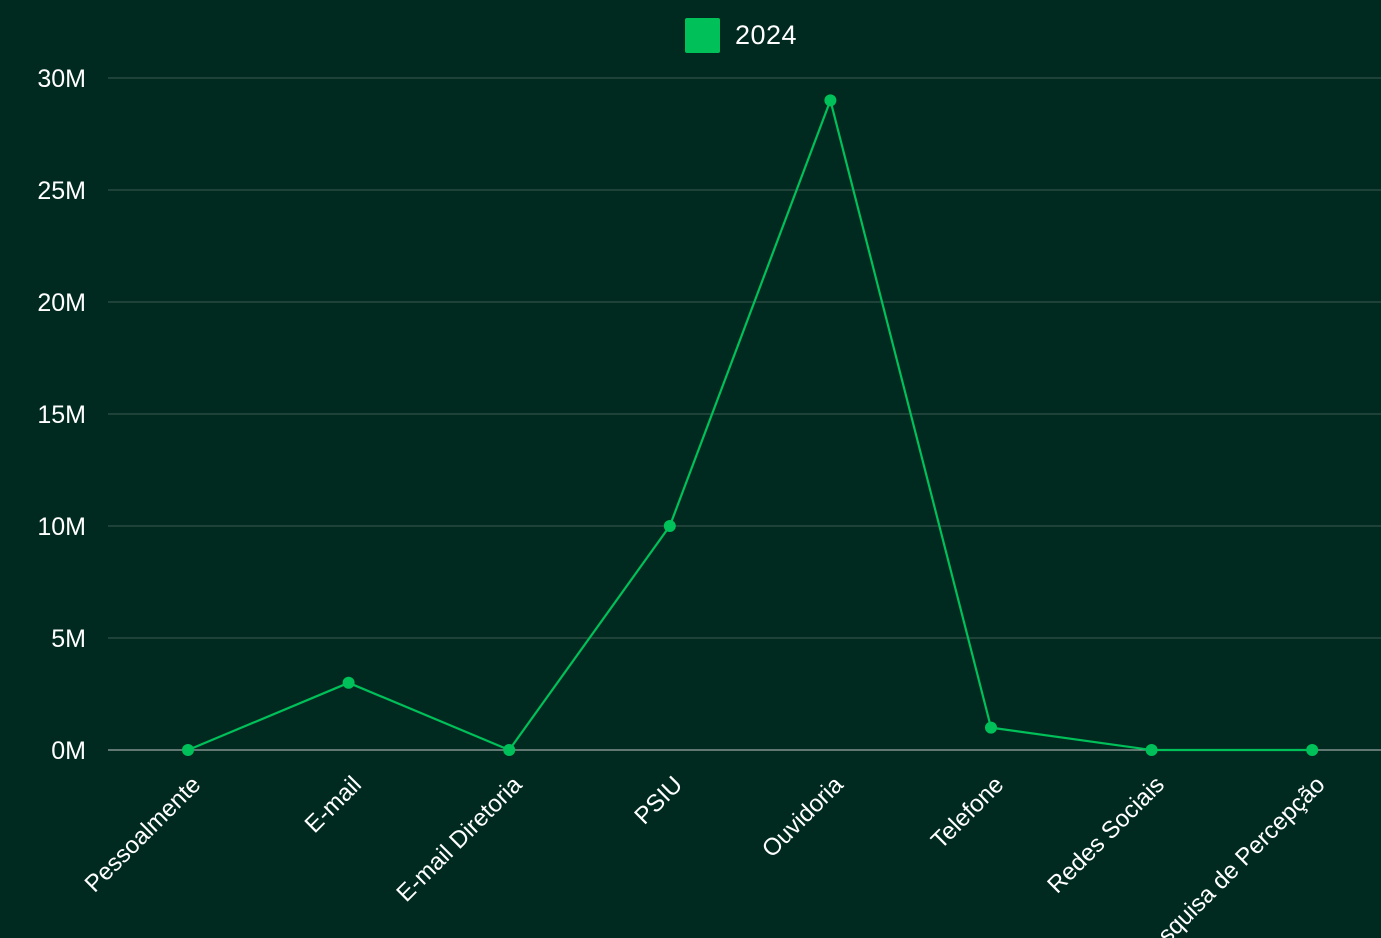 Image resolution: width=1381 pixels, height=938 pixels. Describe the element at coordinates (459, 839) in the screenshot. I see `x-tick-label: E-mail Diretoria` at that location.